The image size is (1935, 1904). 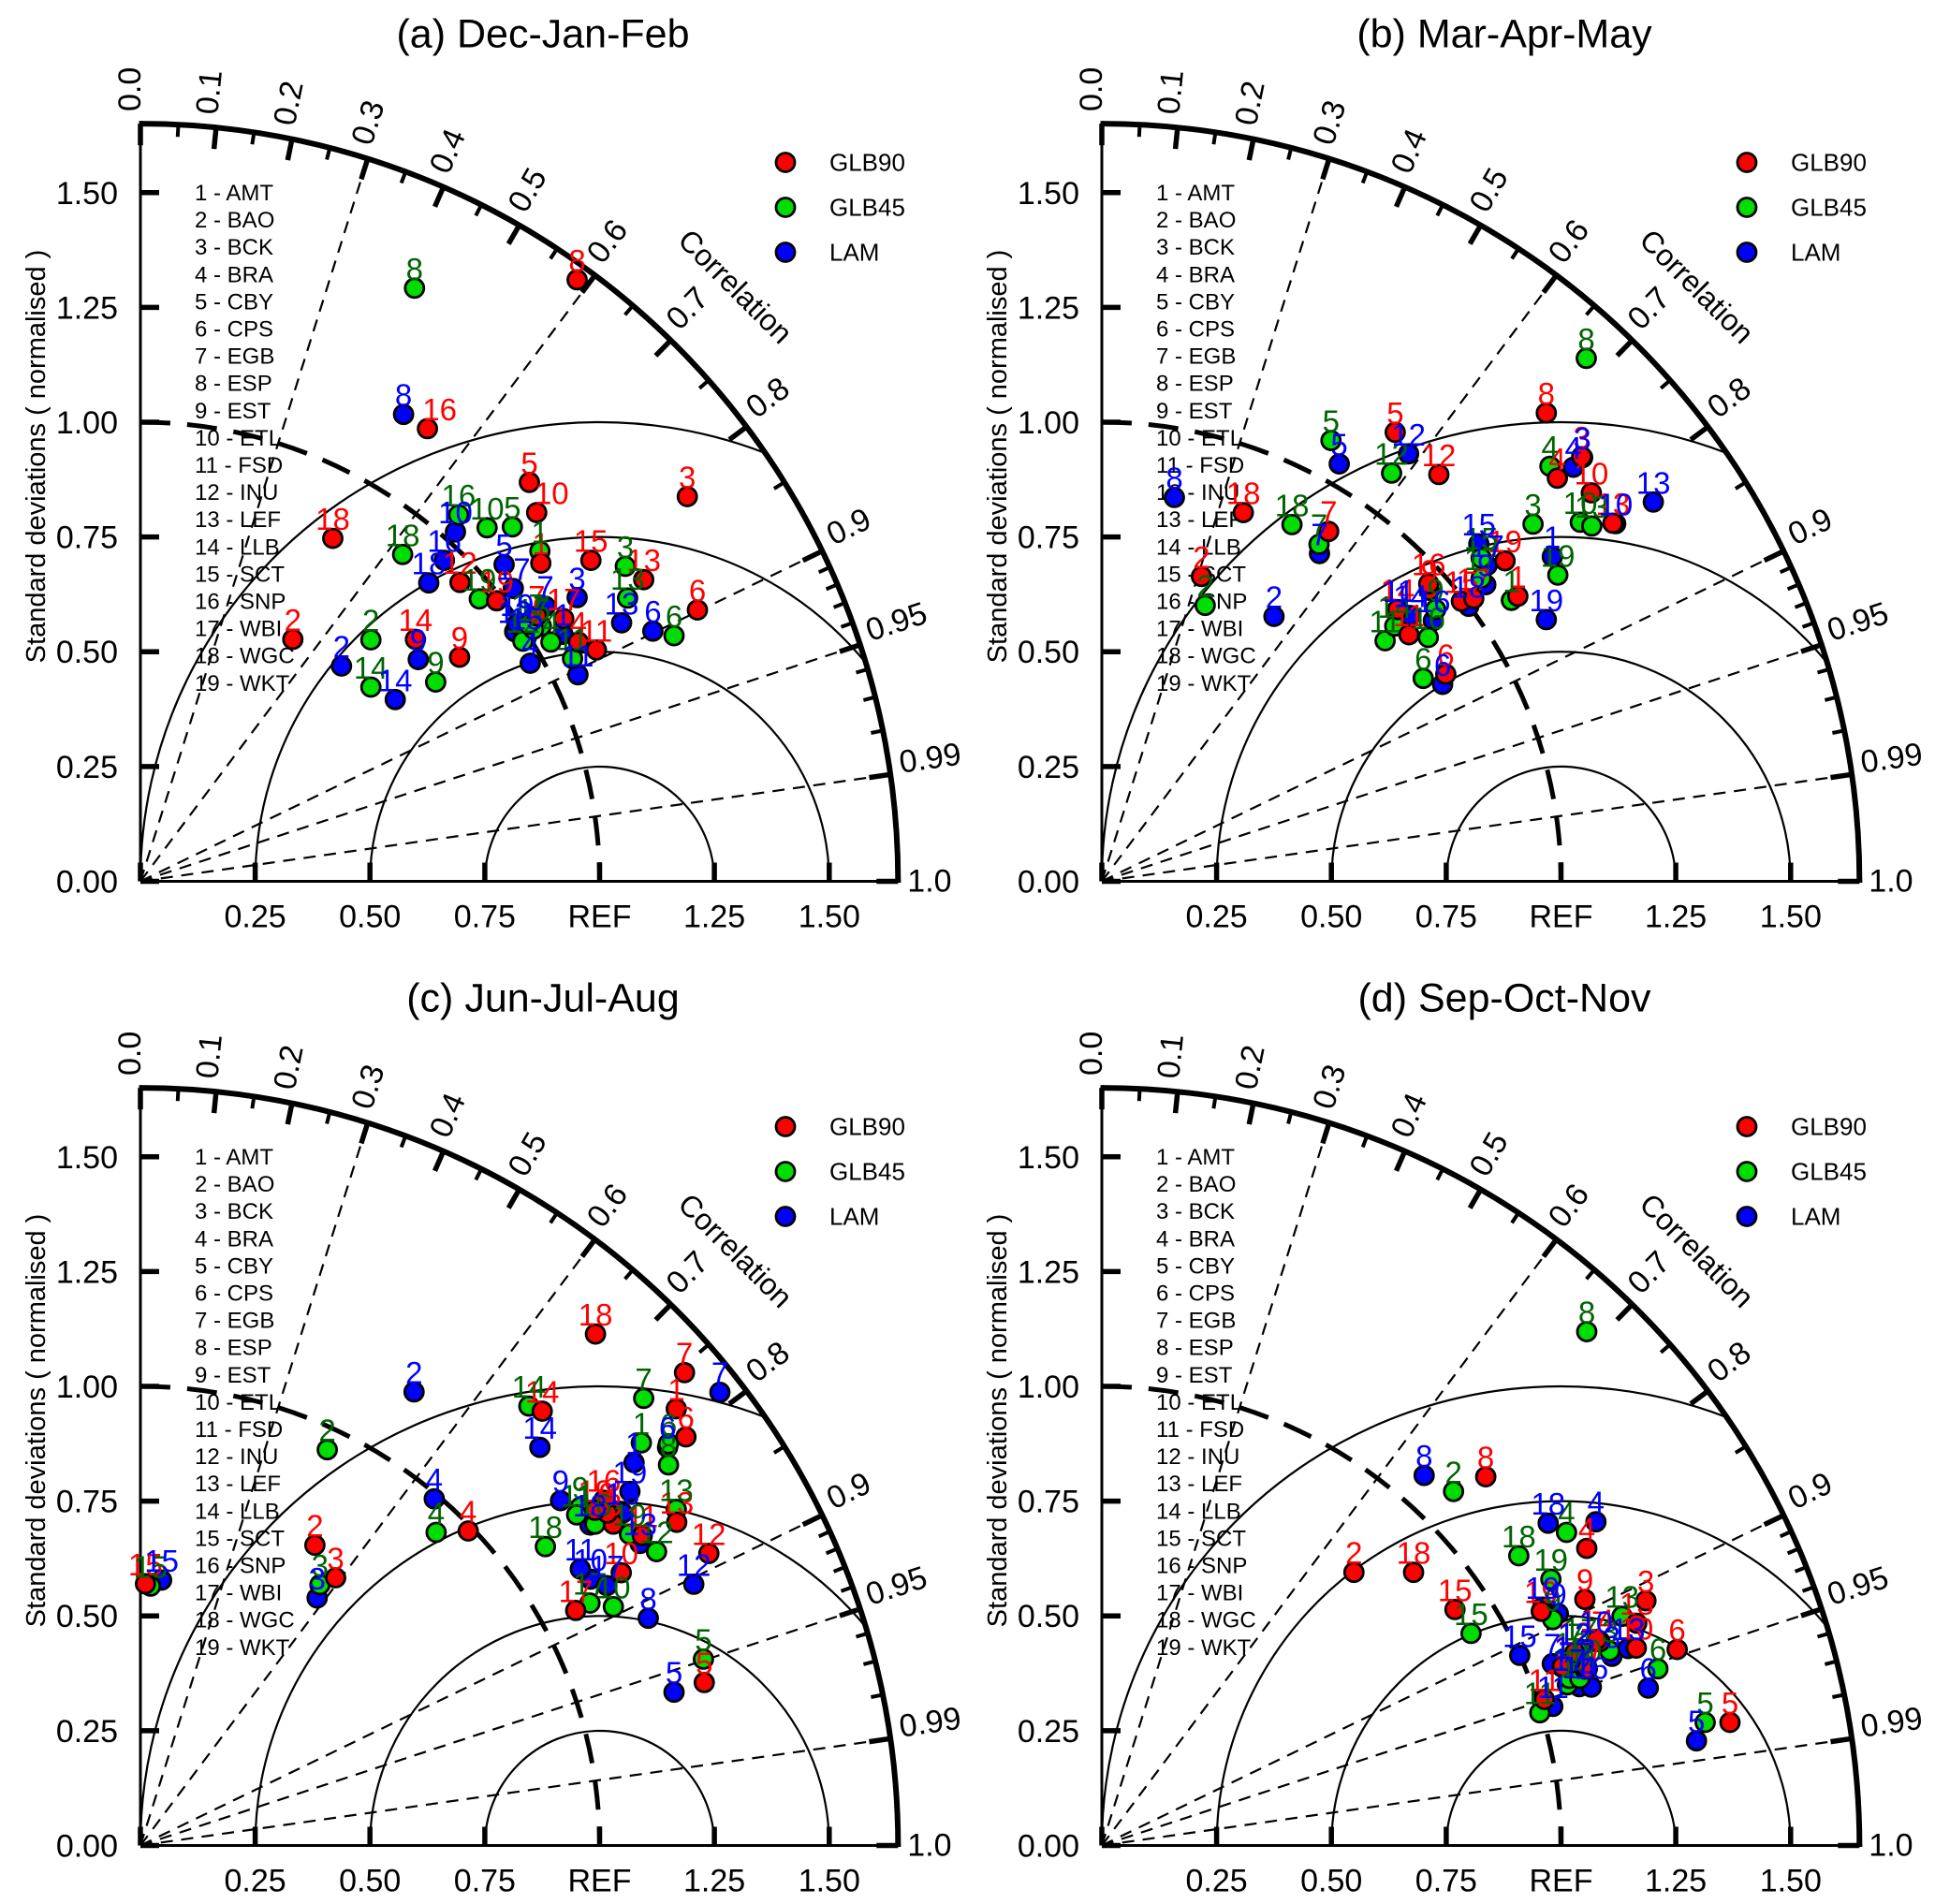 I want to click on svg-text: 4, so click(x=1550, y=447).